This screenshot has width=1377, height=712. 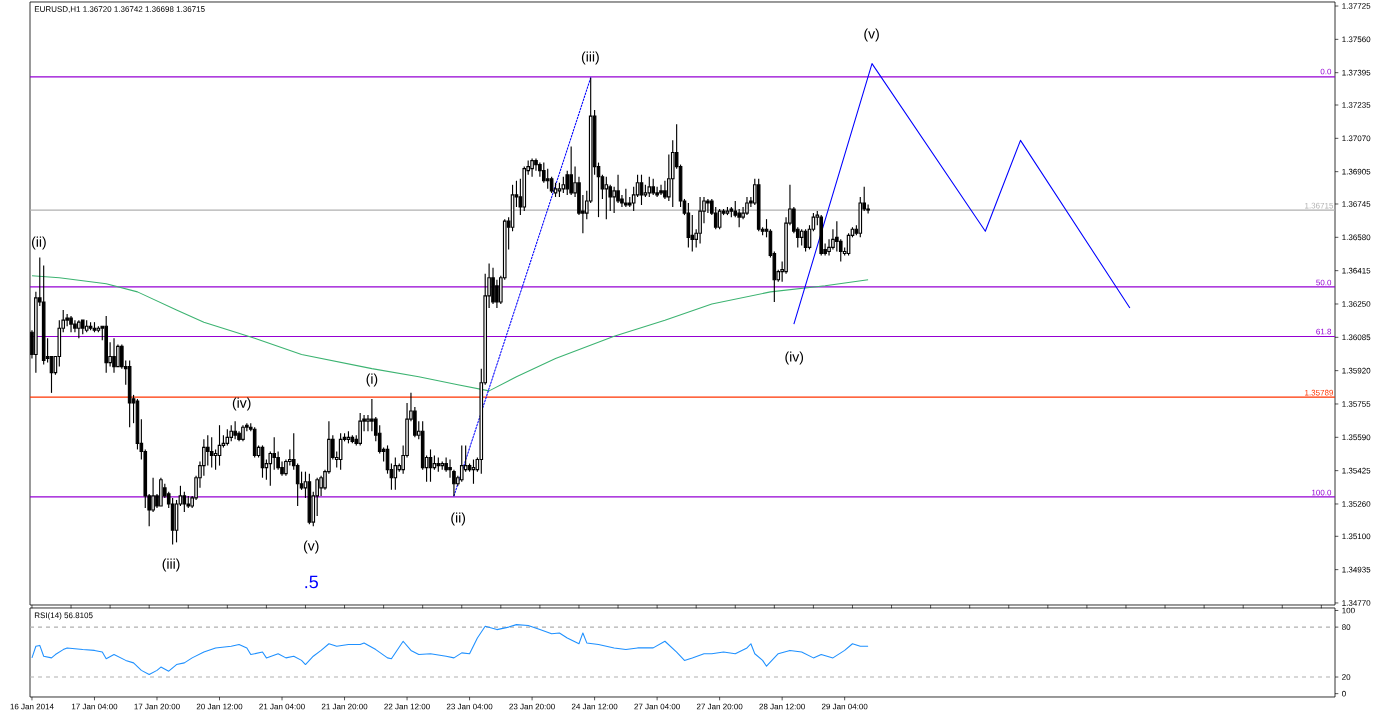 I want to click on annotation: 50.0, so click(x=1324, y=282).